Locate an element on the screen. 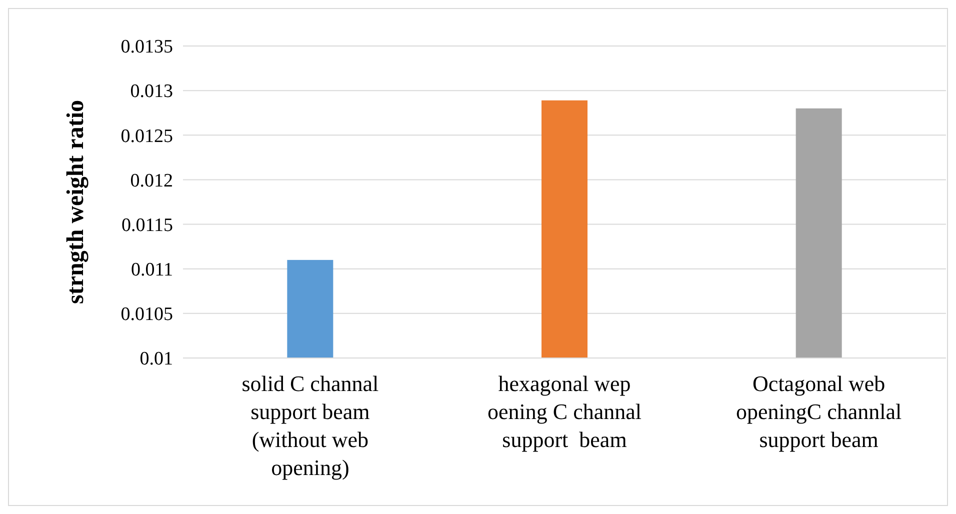  y-axis-title: strngth weight ratio is located at coordinates (76, 202).